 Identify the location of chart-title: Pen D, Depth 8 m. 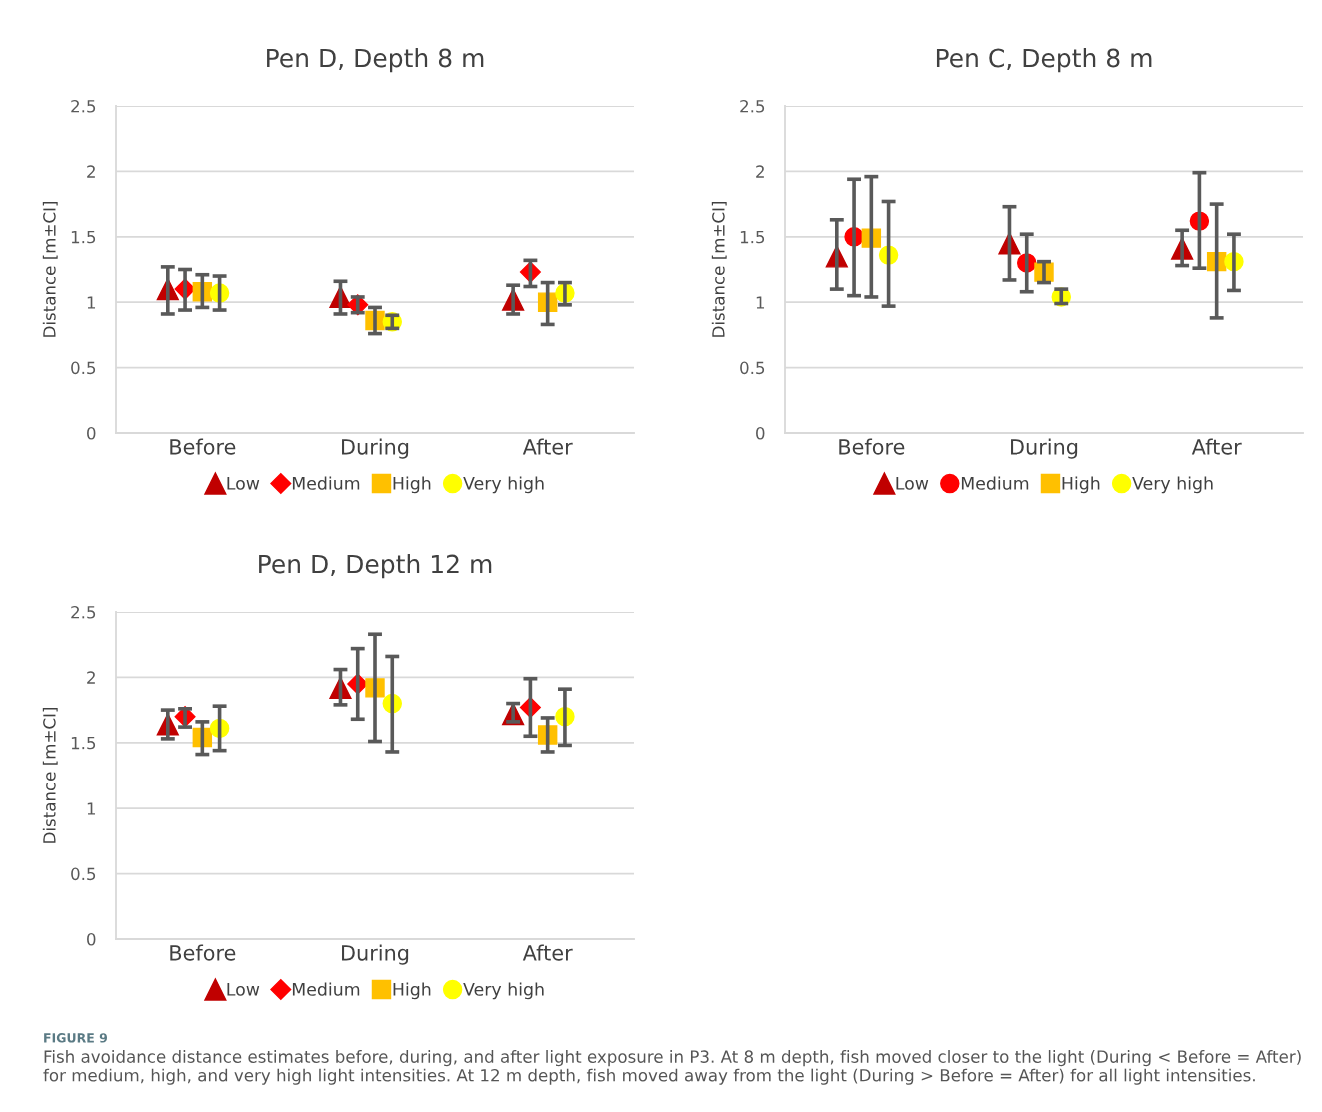
(375, 60).